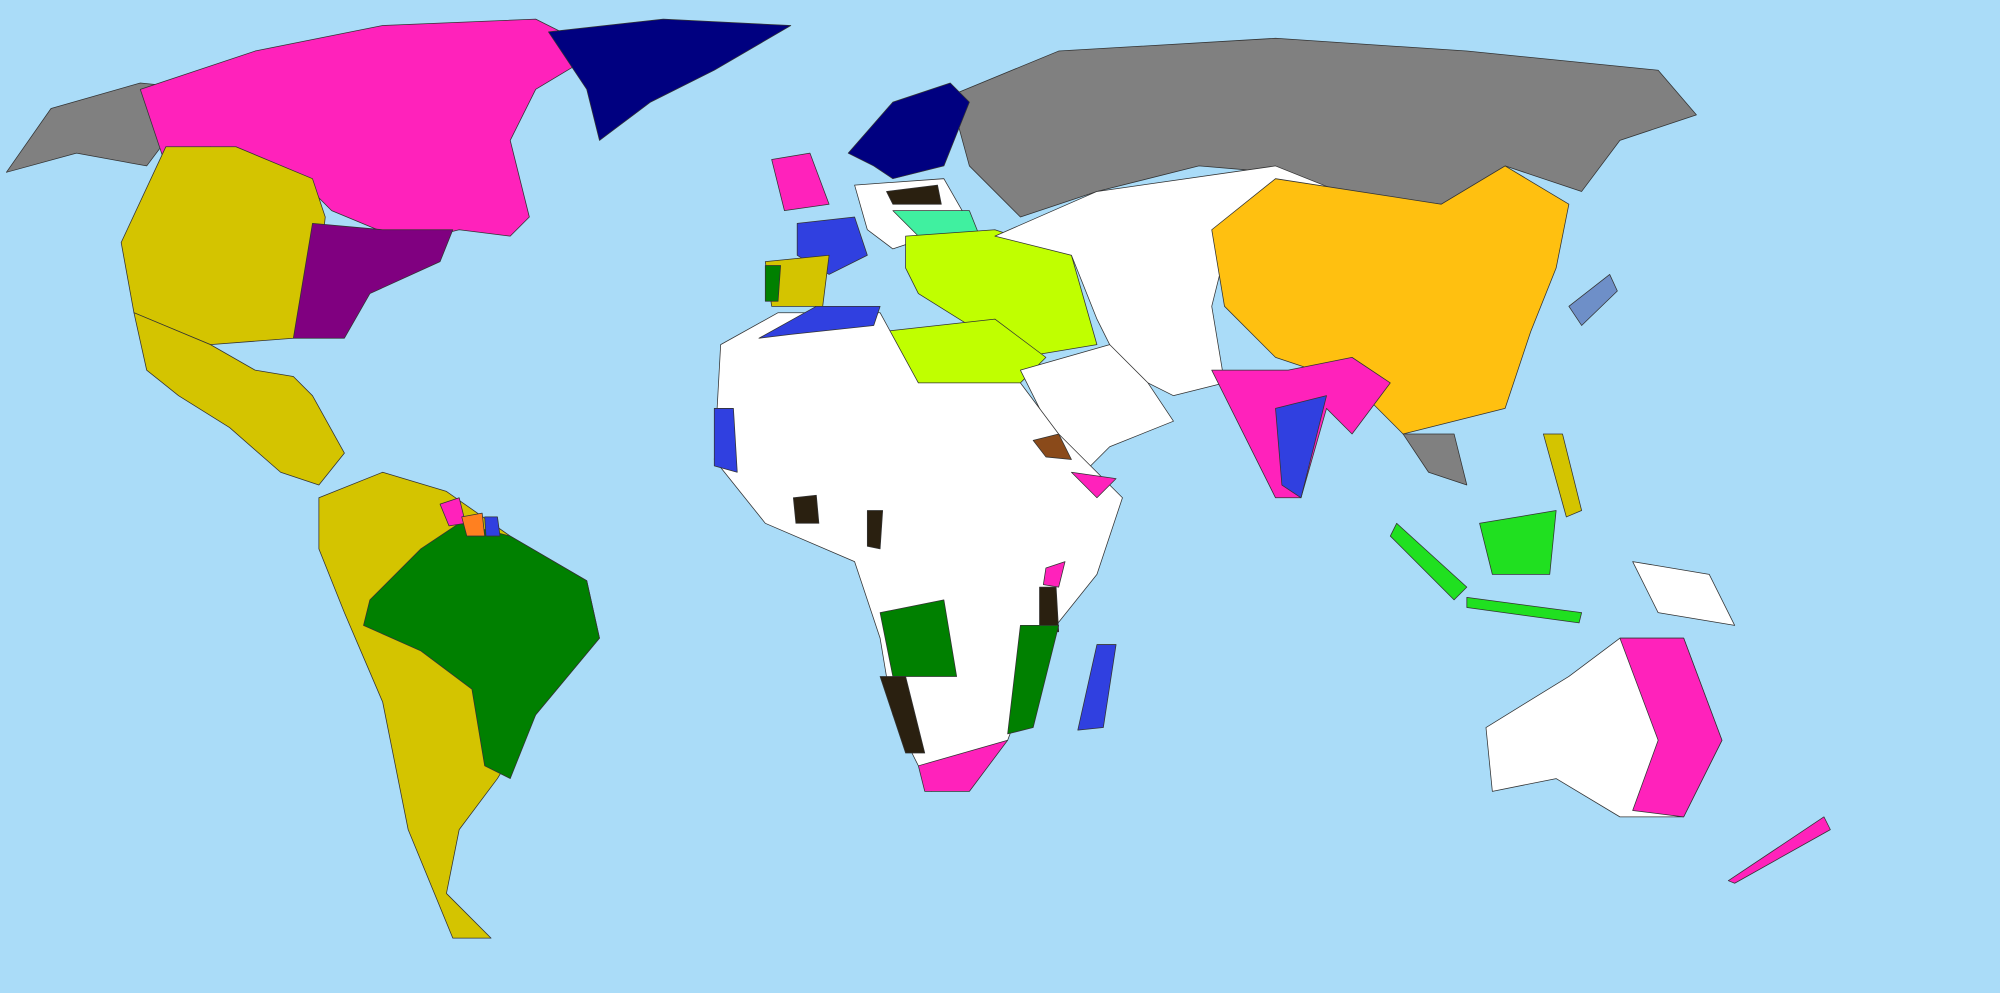 This screenshot has width=2000, height=993. I want to click on region-sumatra, so click(1428, 561).